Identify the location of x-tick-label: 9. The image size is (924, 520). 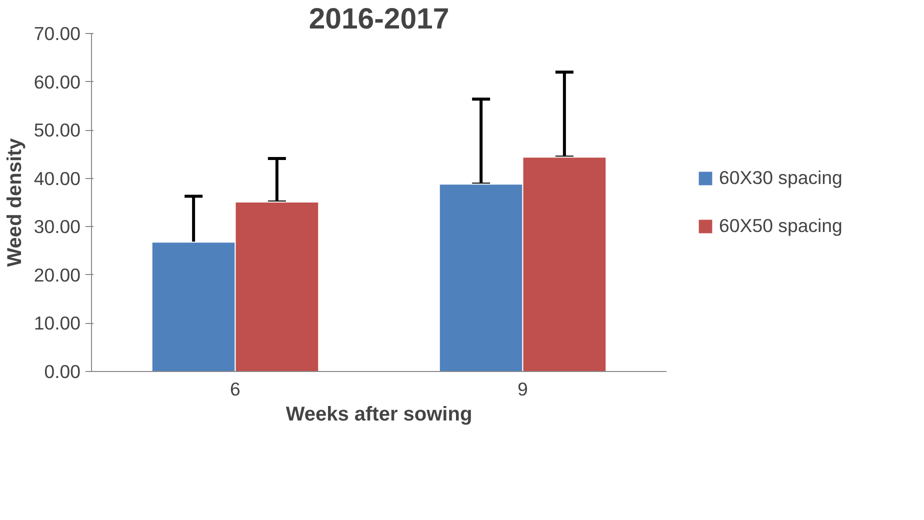
(523, 389).